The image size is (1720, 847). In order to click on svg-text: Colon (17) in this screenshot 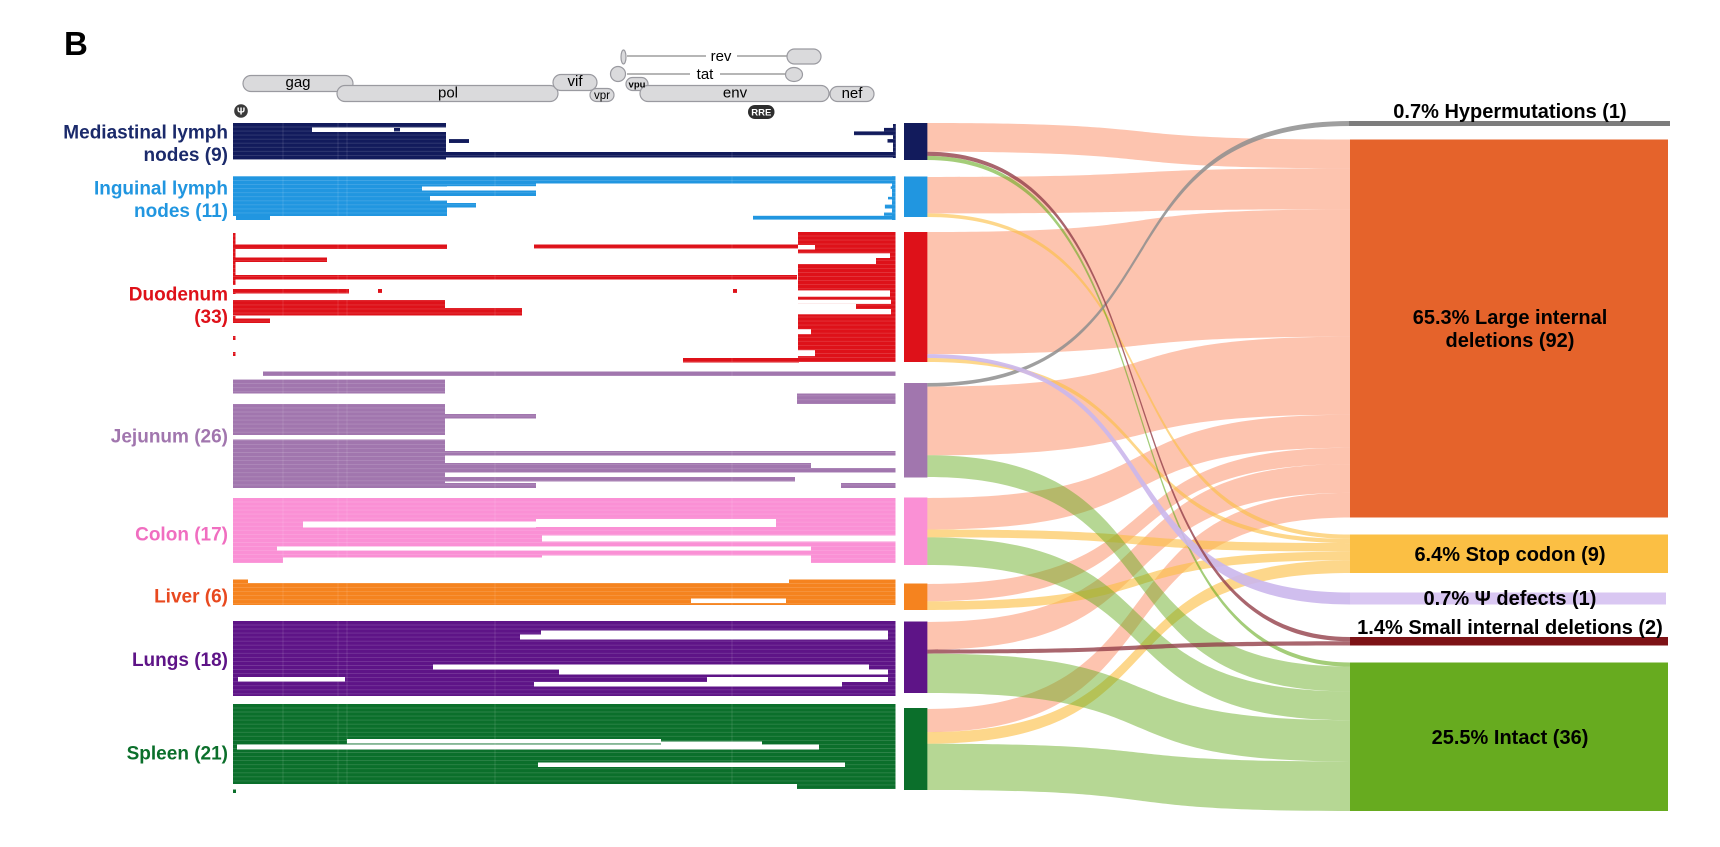, I will do `click(181, 535)`.